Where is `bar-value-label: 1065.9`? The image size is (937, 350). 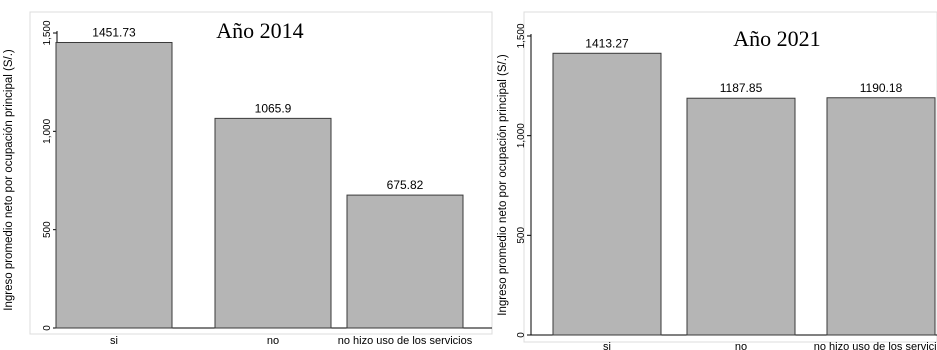 bar-value-label: 1065.9 is located at coordinates (273, 108).